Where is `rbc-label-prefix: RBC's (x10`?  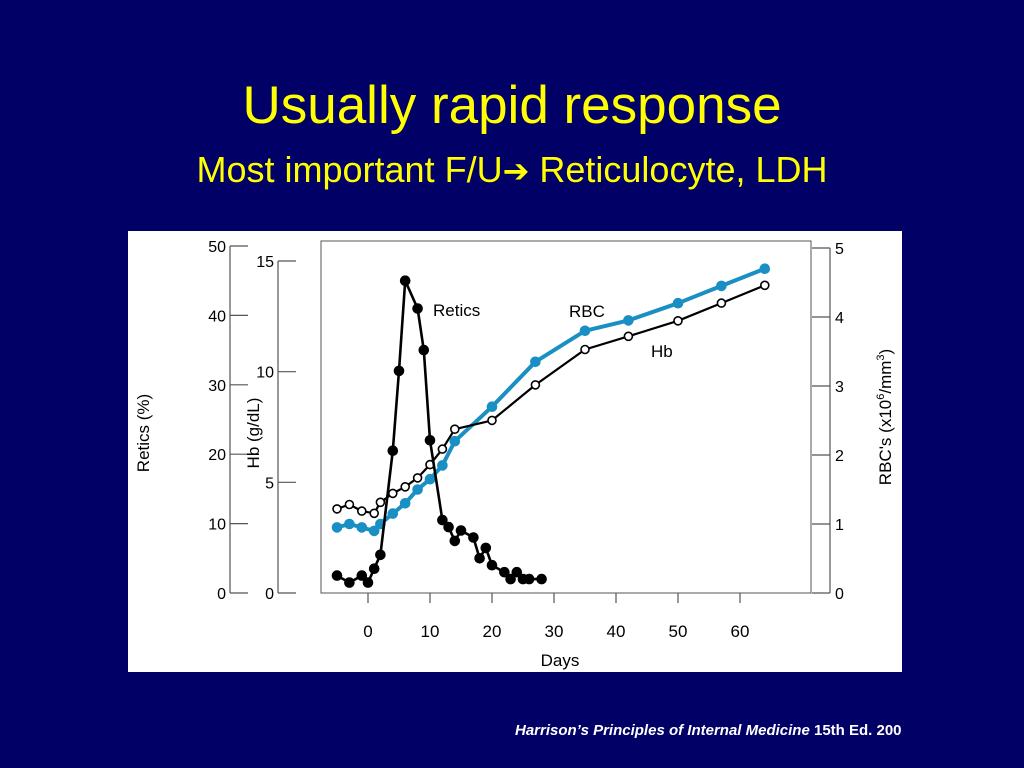 rbc-label-prefix: RBC's (x10 is located at coordinates (885, 442).